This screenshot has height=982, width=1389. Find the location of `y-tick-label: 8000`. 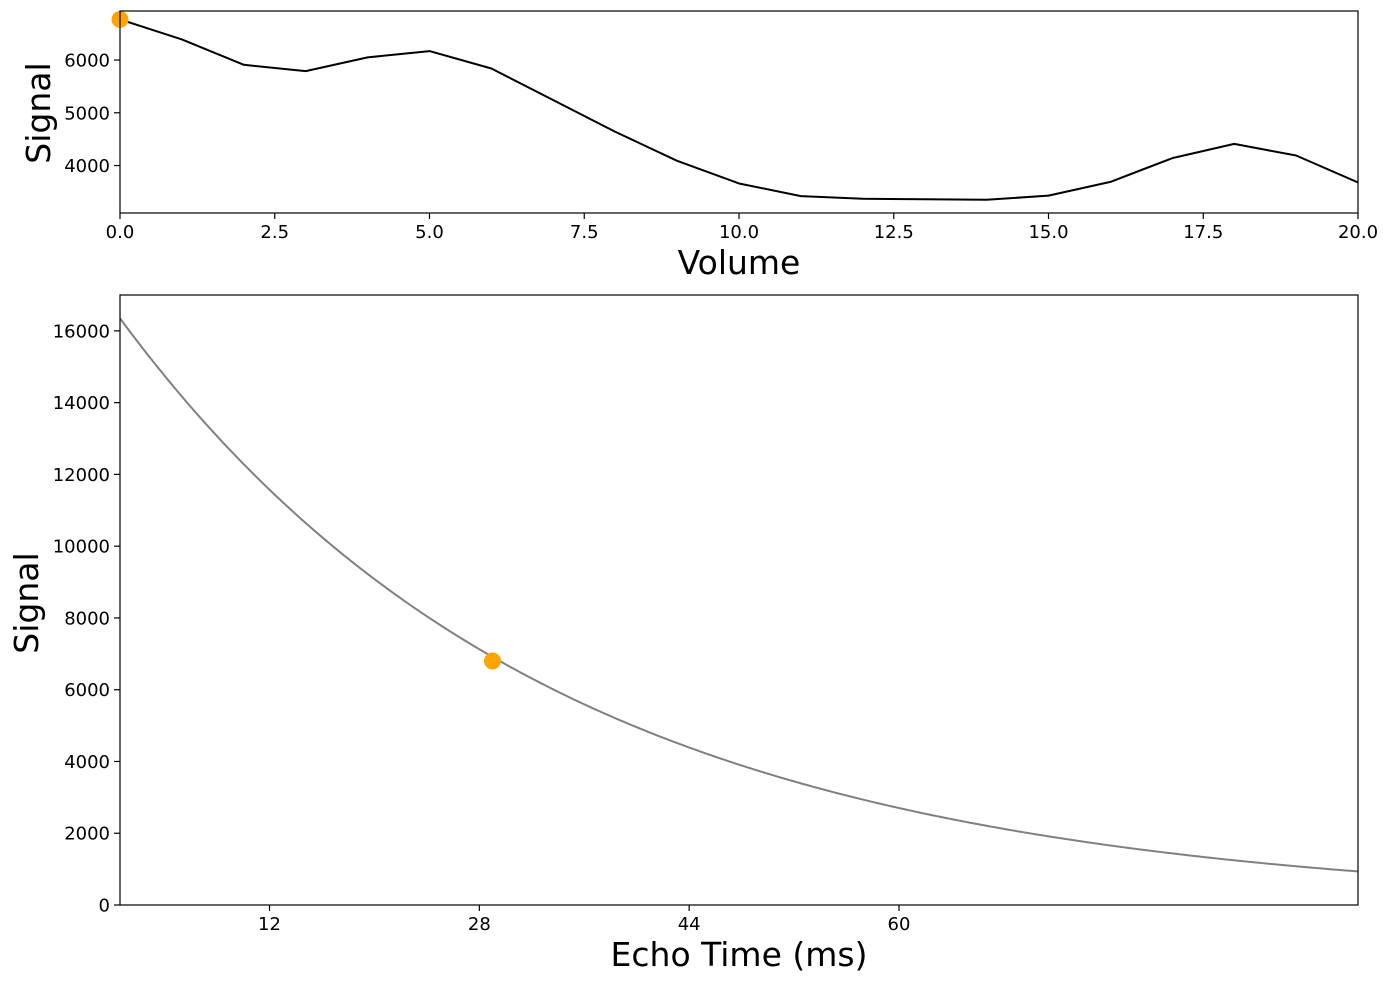

y-tick-label: 8000 is located at coordinates (87, 618).